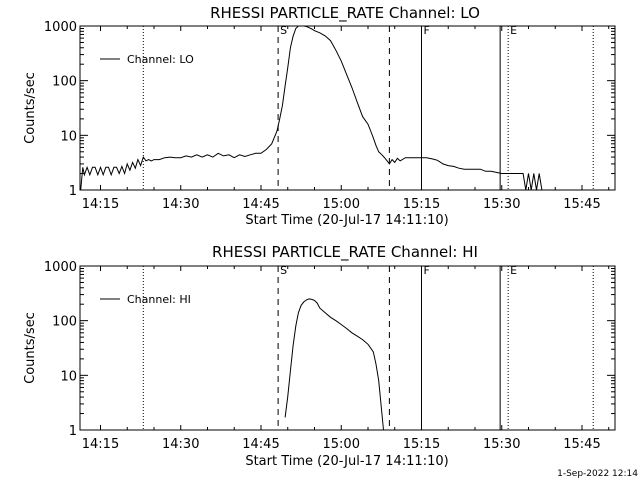 This screenshot has width=640, height=480. Describe the element at coordinates (160, 59) in the screenshot. I see `legend-label: Channel: LO` at that location.